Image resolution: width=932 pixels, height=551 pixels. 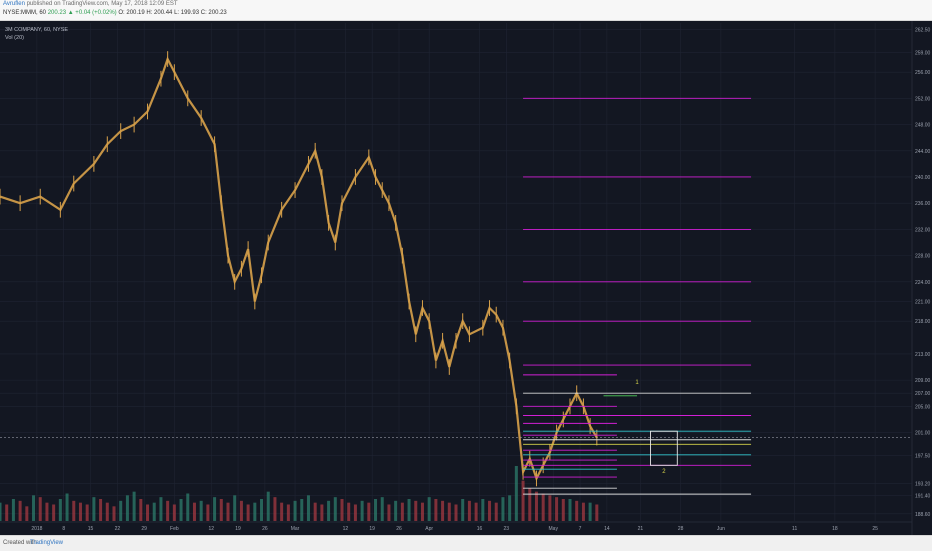 What do you see at coordinates (607, 529) in the screenshot?
I see `x-tick-label: 14` at bounding box center [607, 529].